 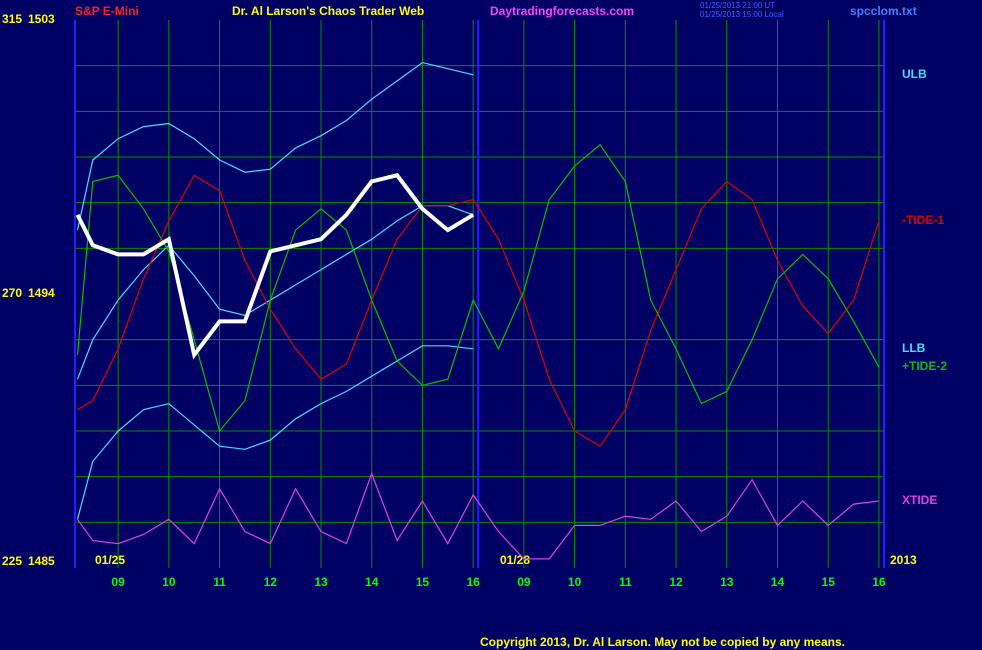 What do you see at coordinates (737, 5) in the screenshot?
I see `timestamp: 01/25/2013 21:00 UT` at bounding box center [737, 5].